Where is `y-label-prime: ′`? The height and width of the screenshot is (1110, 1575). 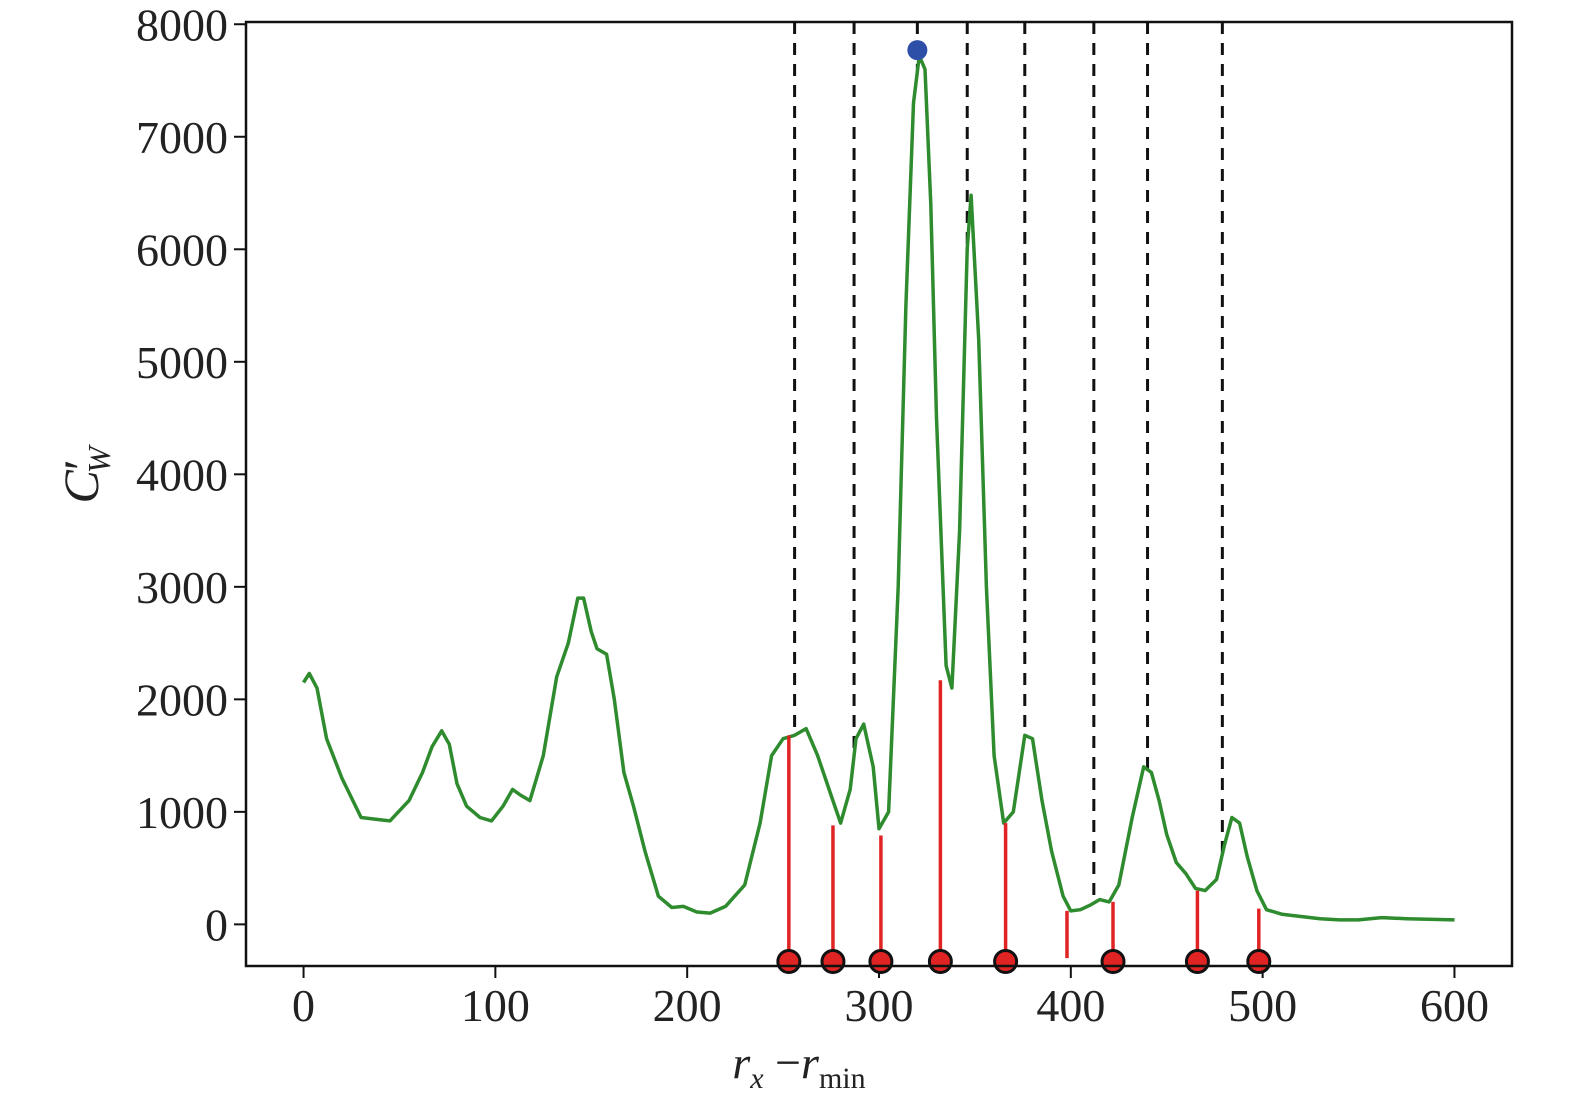 y-label-prime: ′ is located at coordinates (81, 464).